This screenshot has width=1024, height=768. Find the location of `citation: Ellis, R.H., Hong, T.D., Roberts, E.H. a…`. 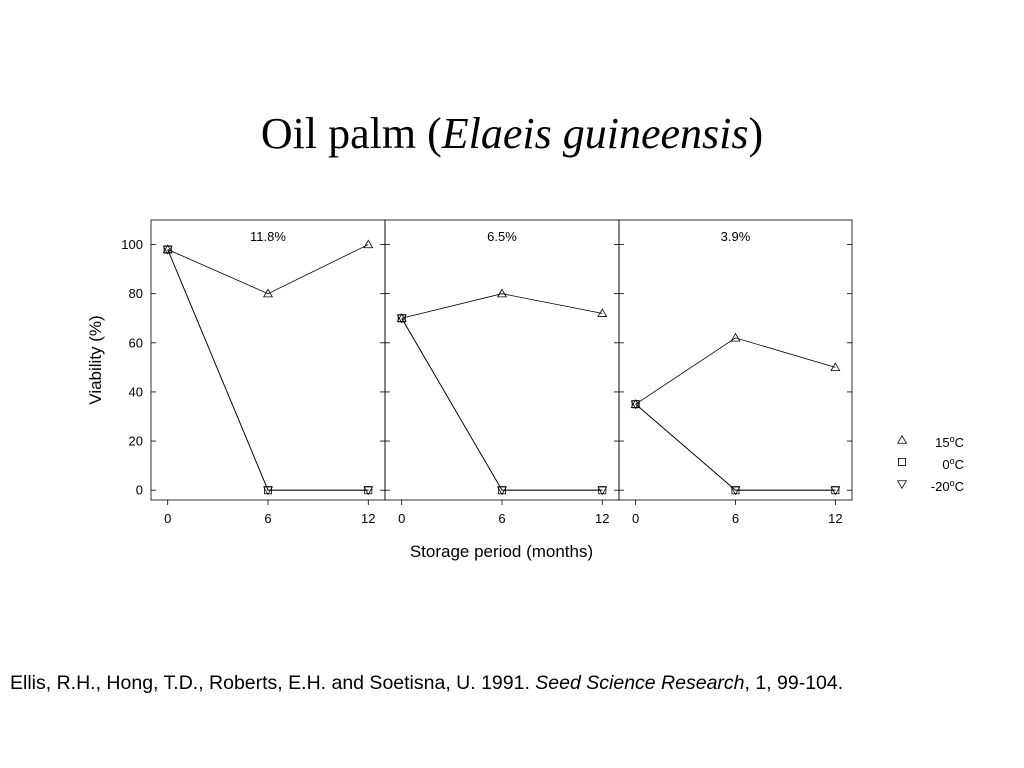

citation: Ellis, R.H., Hong, T.D., Roberts, E.H. a… is located at coordinates (512, 683).